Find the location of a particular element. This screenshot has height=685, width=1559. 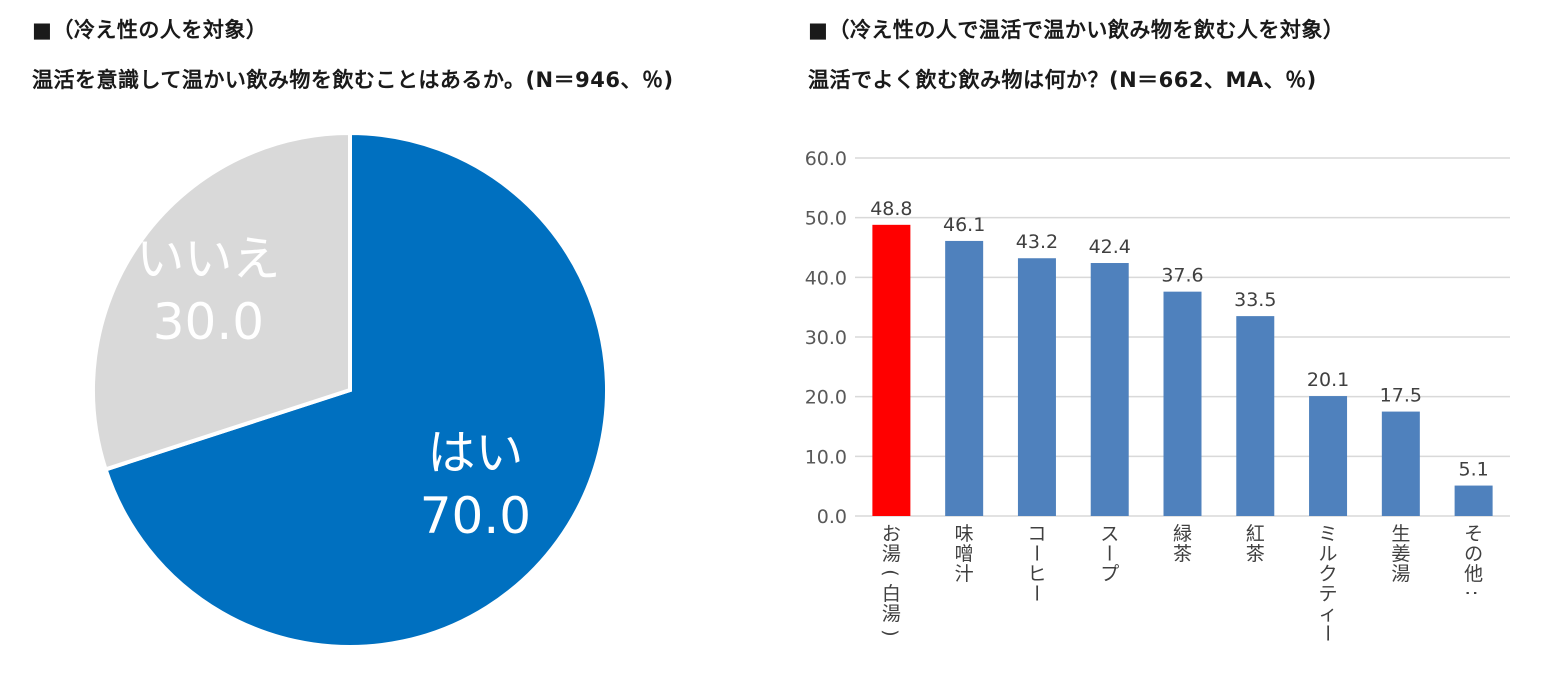

pie-value-label: 30.0 is located at coordinates (208, 322).